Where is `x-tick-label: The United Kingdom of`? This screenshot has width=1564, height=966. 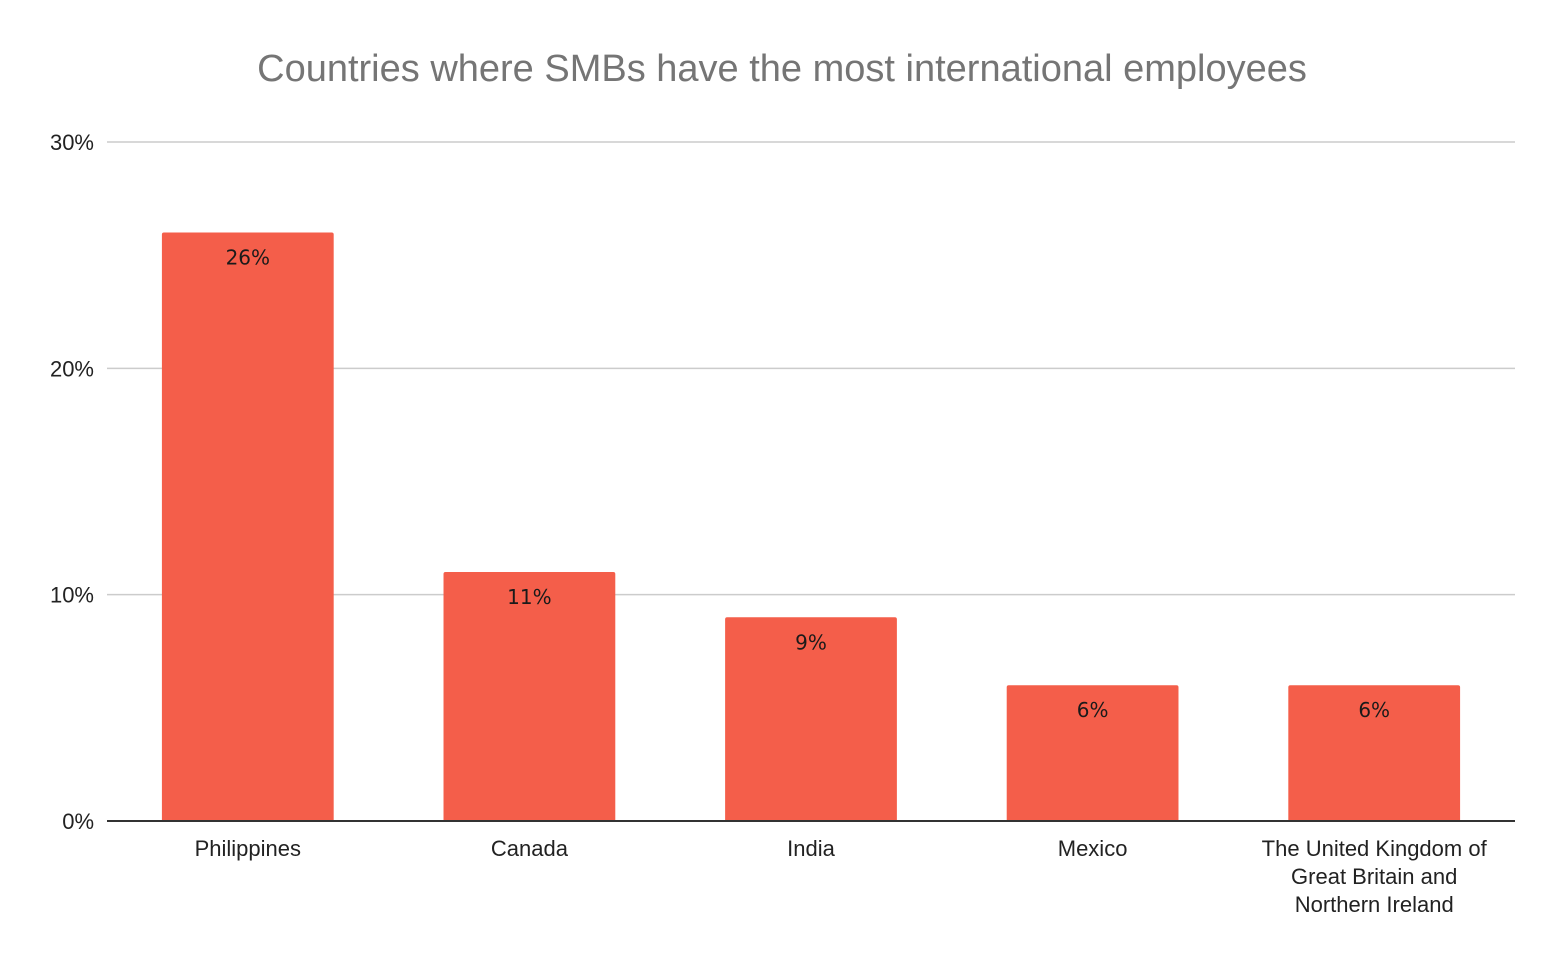 x-tick-label: The United Kingdom of is located at coordinates (1375, 848).